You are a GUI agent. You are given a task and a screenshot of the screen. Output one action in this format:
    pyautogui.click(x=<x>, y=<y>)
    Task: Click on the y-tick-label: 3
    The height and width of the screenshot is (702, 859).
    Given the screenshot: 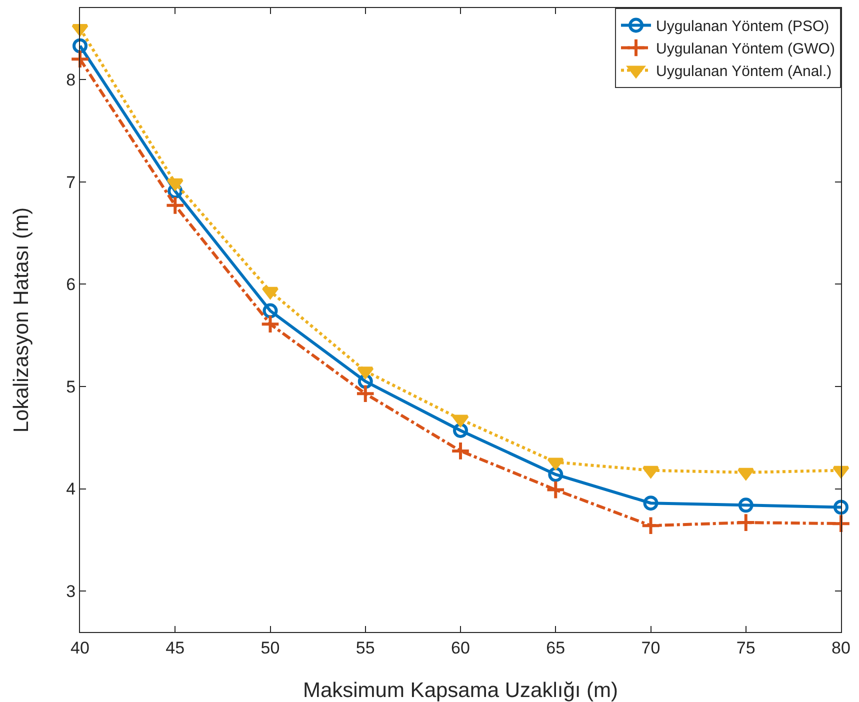 What is the action you would take?
    pyautogui.click(x=71, y=592)
    